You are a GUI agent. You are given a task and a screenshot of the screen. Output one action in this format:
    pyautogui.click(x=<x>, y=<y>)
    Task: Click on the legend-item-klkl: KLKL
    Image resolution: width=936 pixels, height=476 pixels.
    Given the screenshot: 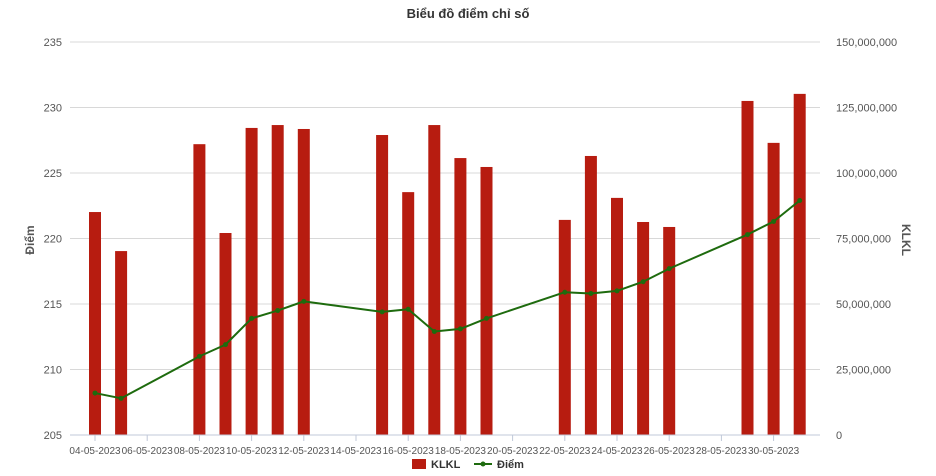 What is the action you would take?
    pyautogui.click(x=436, y=465)
    